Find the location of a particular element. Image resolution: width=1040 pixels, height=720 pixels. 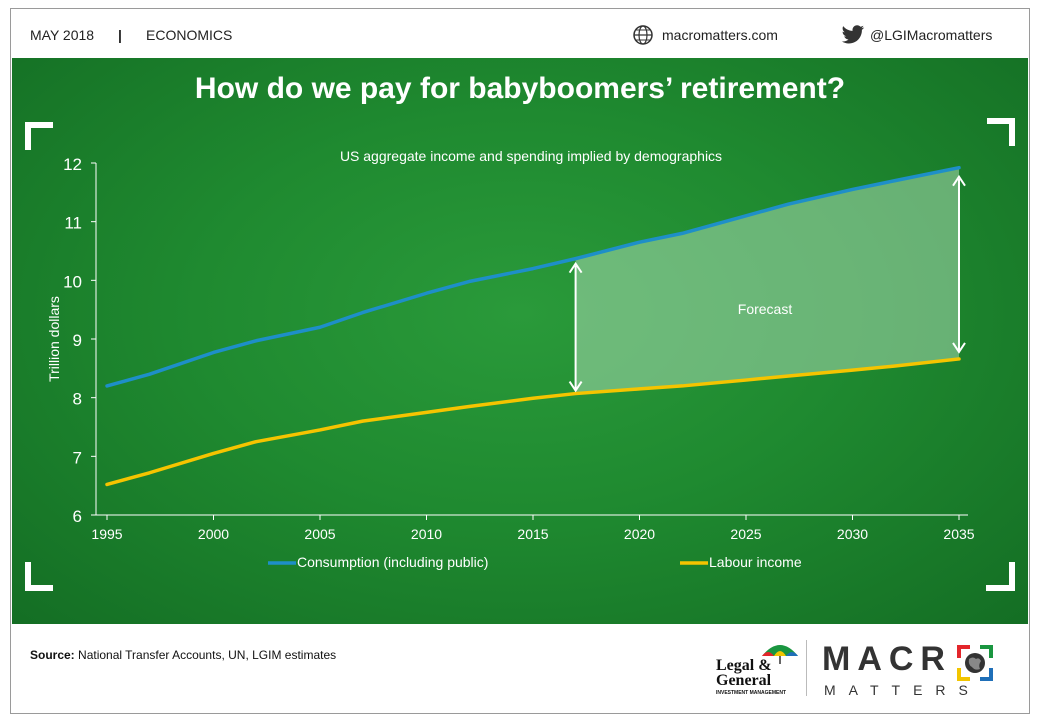

labour-income-line is located at coordinates (533, 422).